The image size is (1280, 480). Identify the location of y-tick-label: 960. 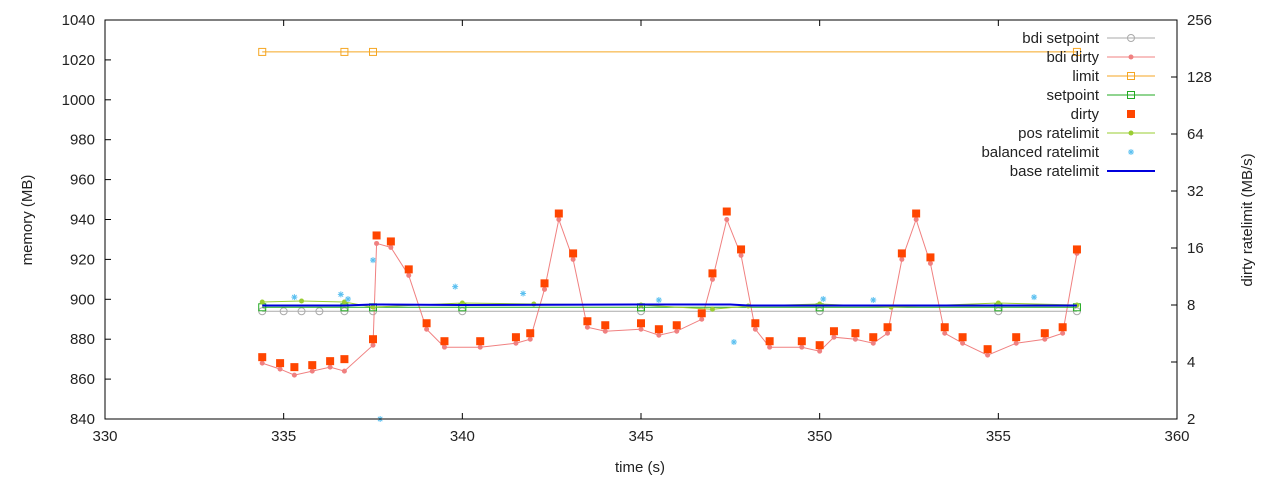
(82, 180).